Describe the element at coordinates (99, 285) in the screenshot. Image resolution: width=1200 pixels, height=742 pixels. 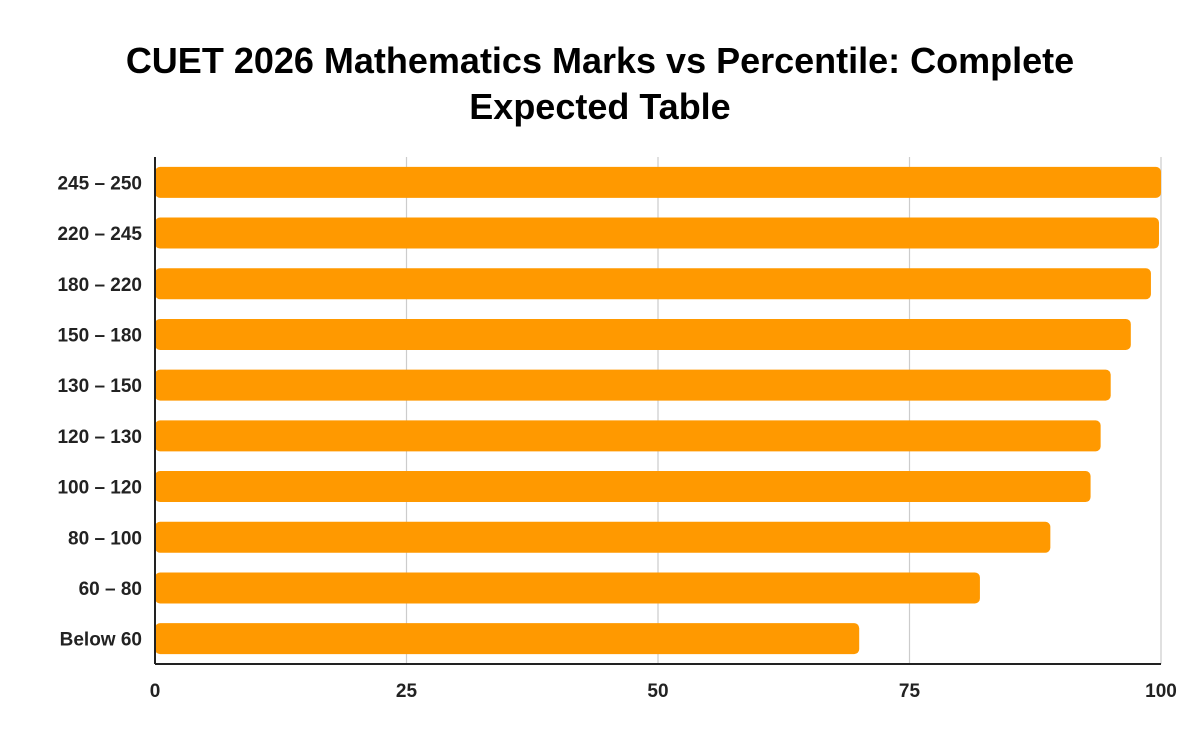
I see `category-label-2: 180 – 220` at that location.